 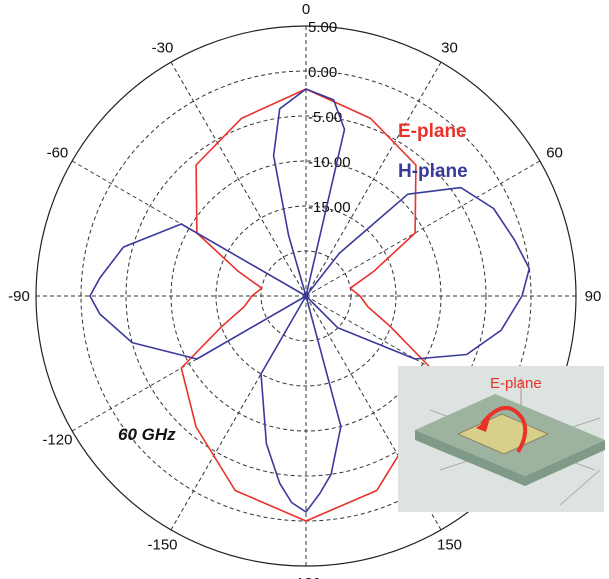 What do you see at coordinates (57, 440) in the screenshot?
I see `angle-tick-label: -120` at bounding box center [57, 440].